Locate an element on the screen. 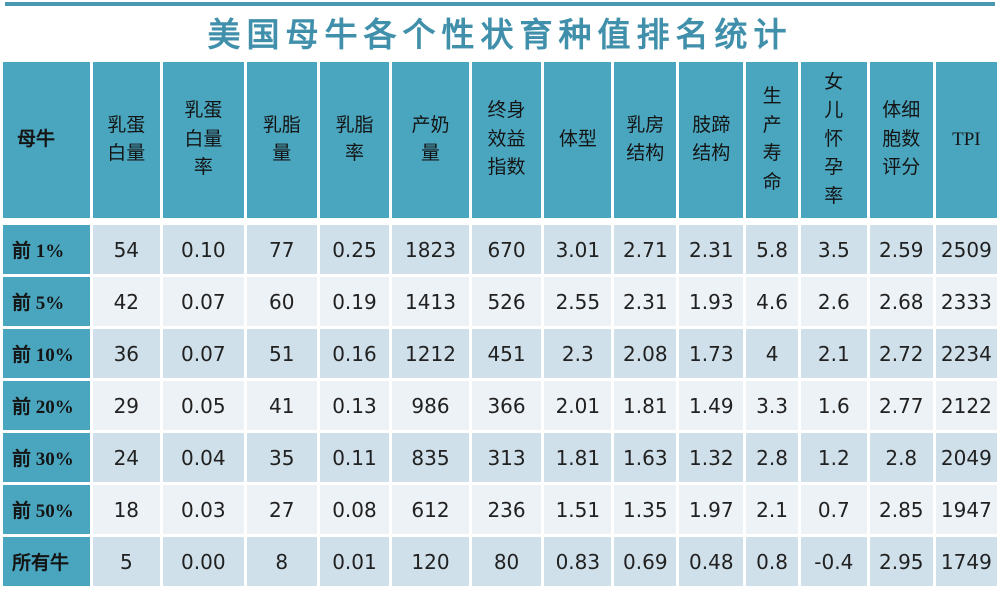 The width and height of the screenshot is (1000, 590). table-cell: 3.5 is located at coordinates (833, 249).